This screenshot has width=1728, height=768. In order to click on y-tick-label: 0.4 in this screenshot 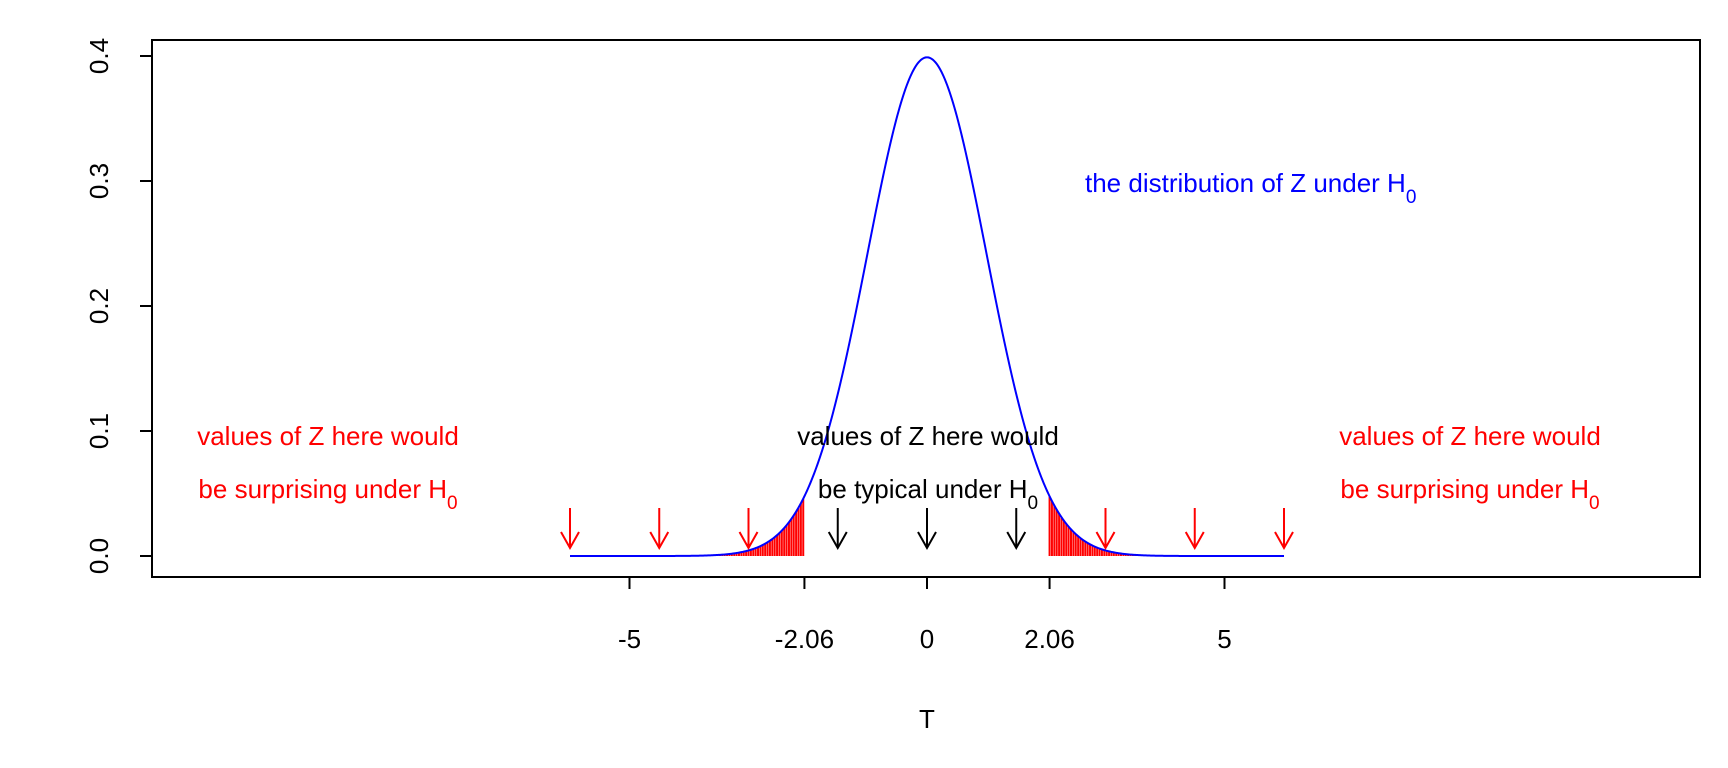, I will do `click(99, 56)`.